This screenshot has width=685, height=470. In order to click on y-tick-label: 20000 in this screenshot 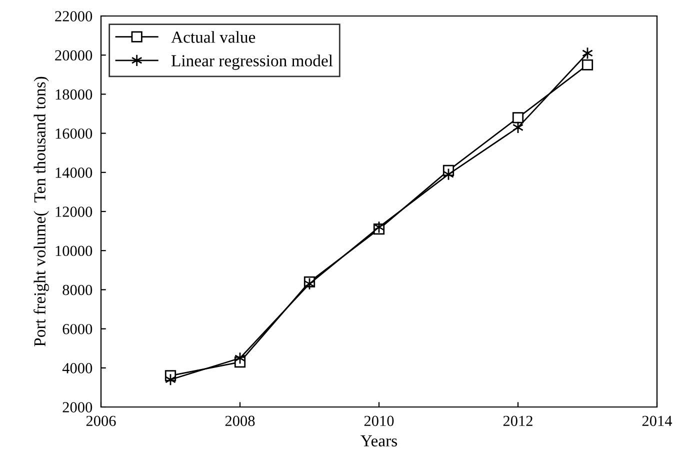, I will do `click(73, 55)`.